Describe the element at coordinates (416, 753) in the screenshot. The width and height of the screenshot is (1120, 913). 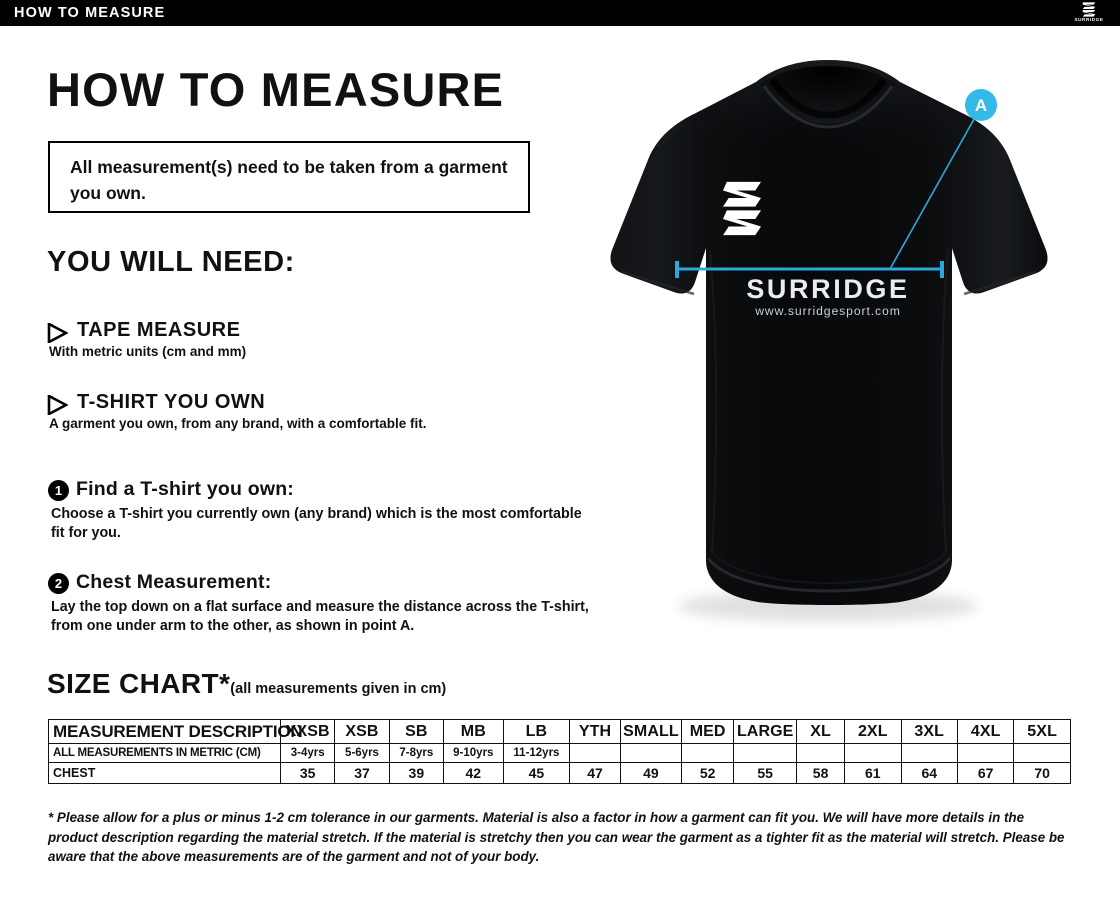
I see `table-age-cell: 7-8yrs` at that location.